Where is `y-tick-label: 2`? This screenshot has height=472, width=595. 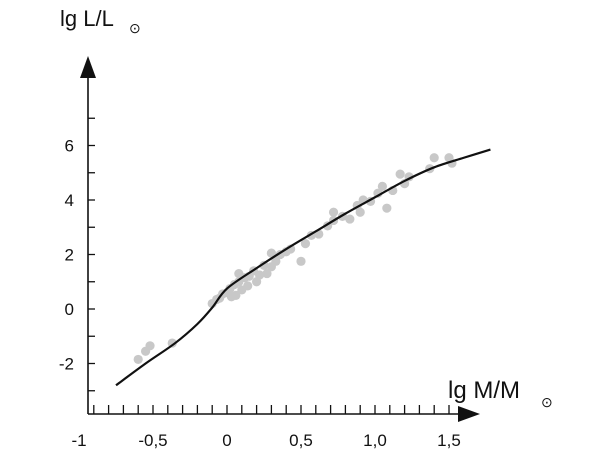
y-tick-label: 2 is located at coordinates (69, 255).